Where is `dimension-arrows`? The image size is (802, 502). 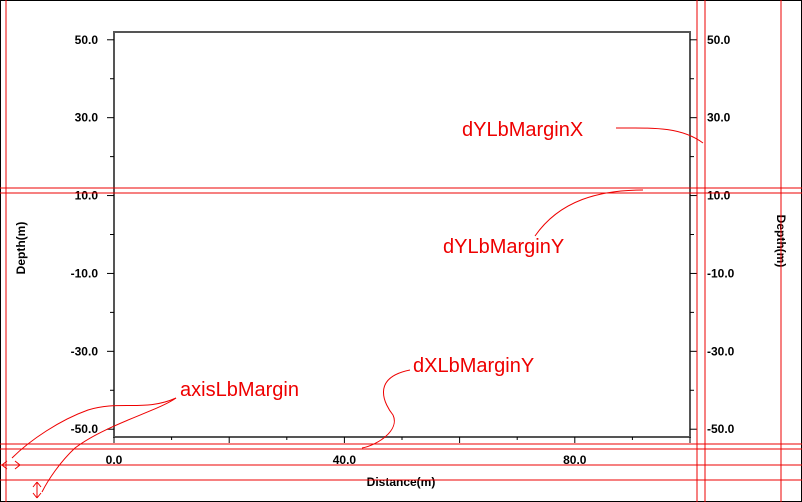
dimension-arrows is located at coordinates (21, 479).